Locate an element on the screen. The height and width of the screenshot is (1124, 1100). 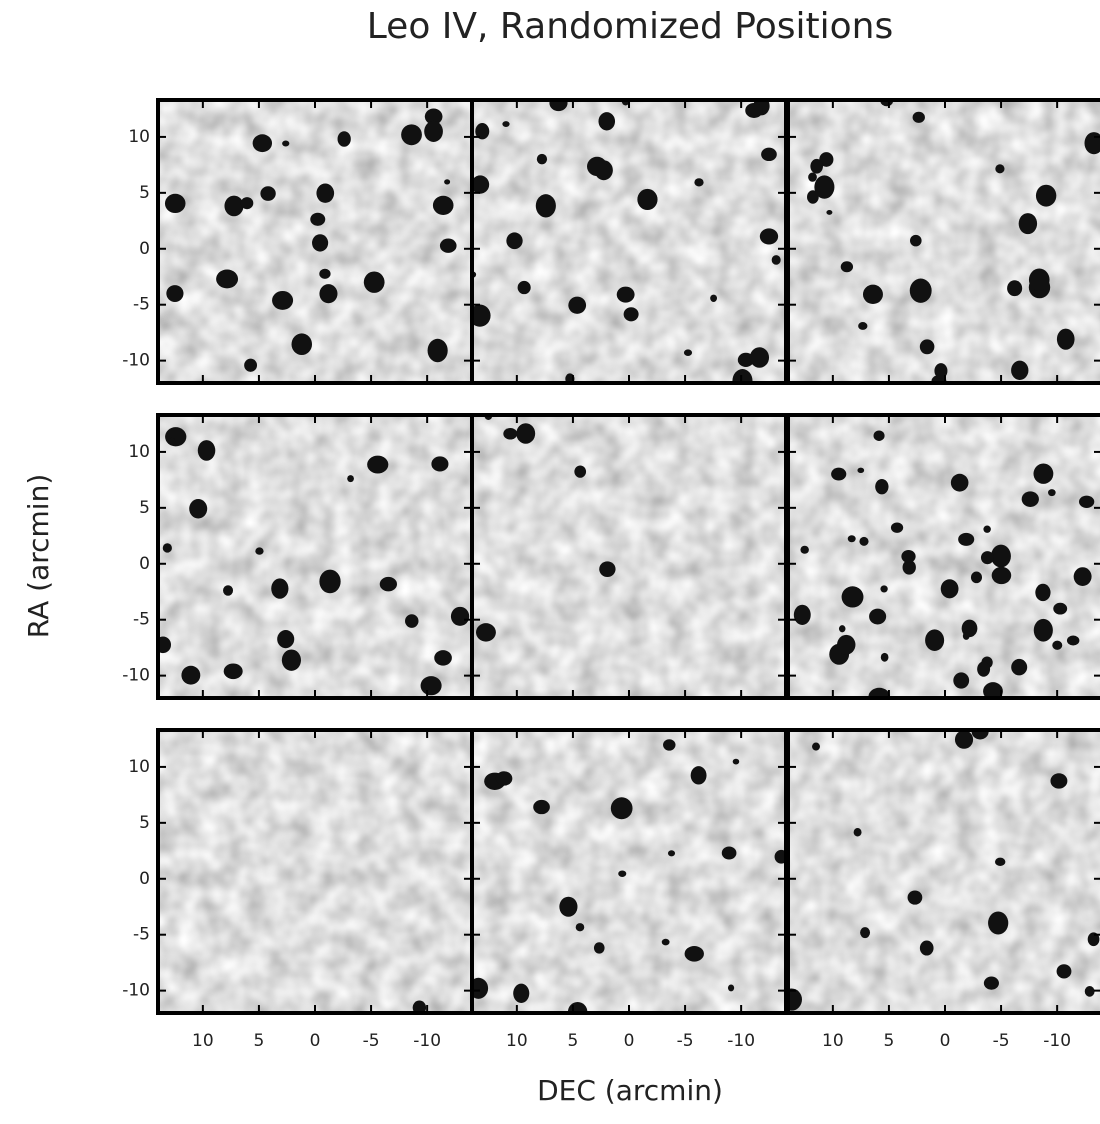
x-tick-label: -10 is located at coordinates (1057, 1041).